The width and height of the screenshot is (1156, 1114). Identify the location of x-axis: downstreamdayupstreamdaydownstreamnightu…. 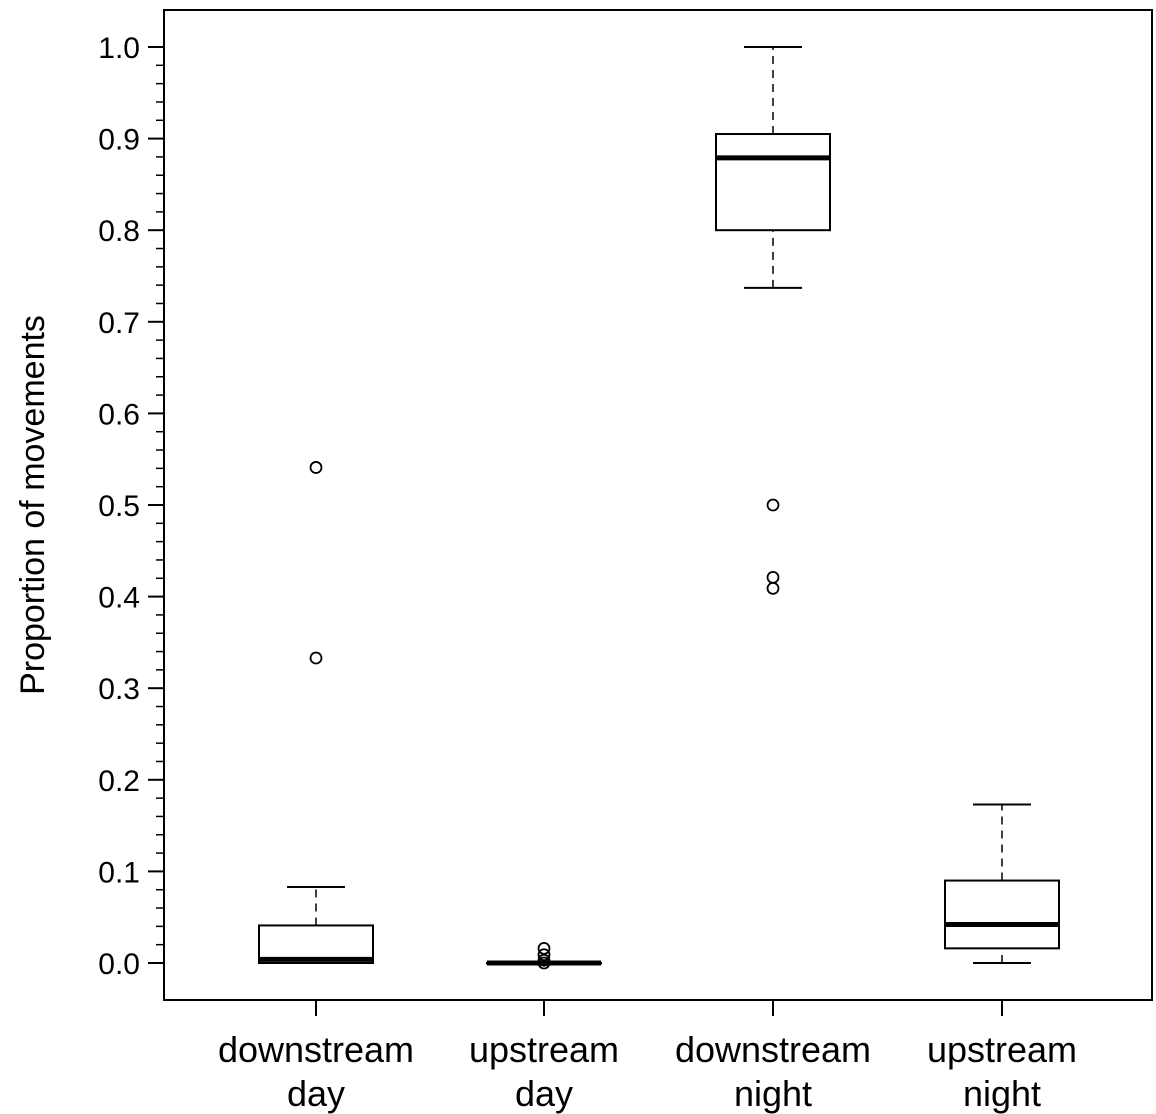
(647, 1057).